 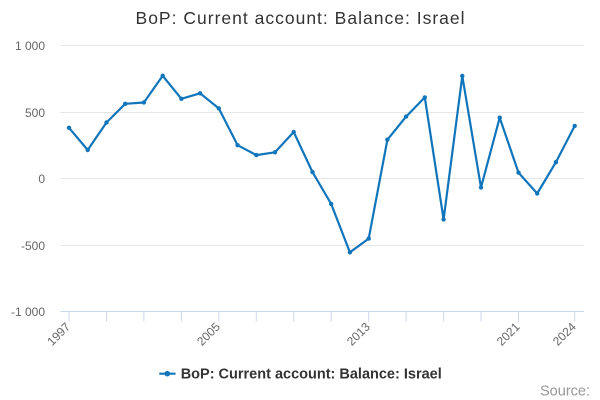 What do you see at coordinates (564, 333) in the screenshot?
I see `svg-text: 2024` at bounding box center [564, 333].